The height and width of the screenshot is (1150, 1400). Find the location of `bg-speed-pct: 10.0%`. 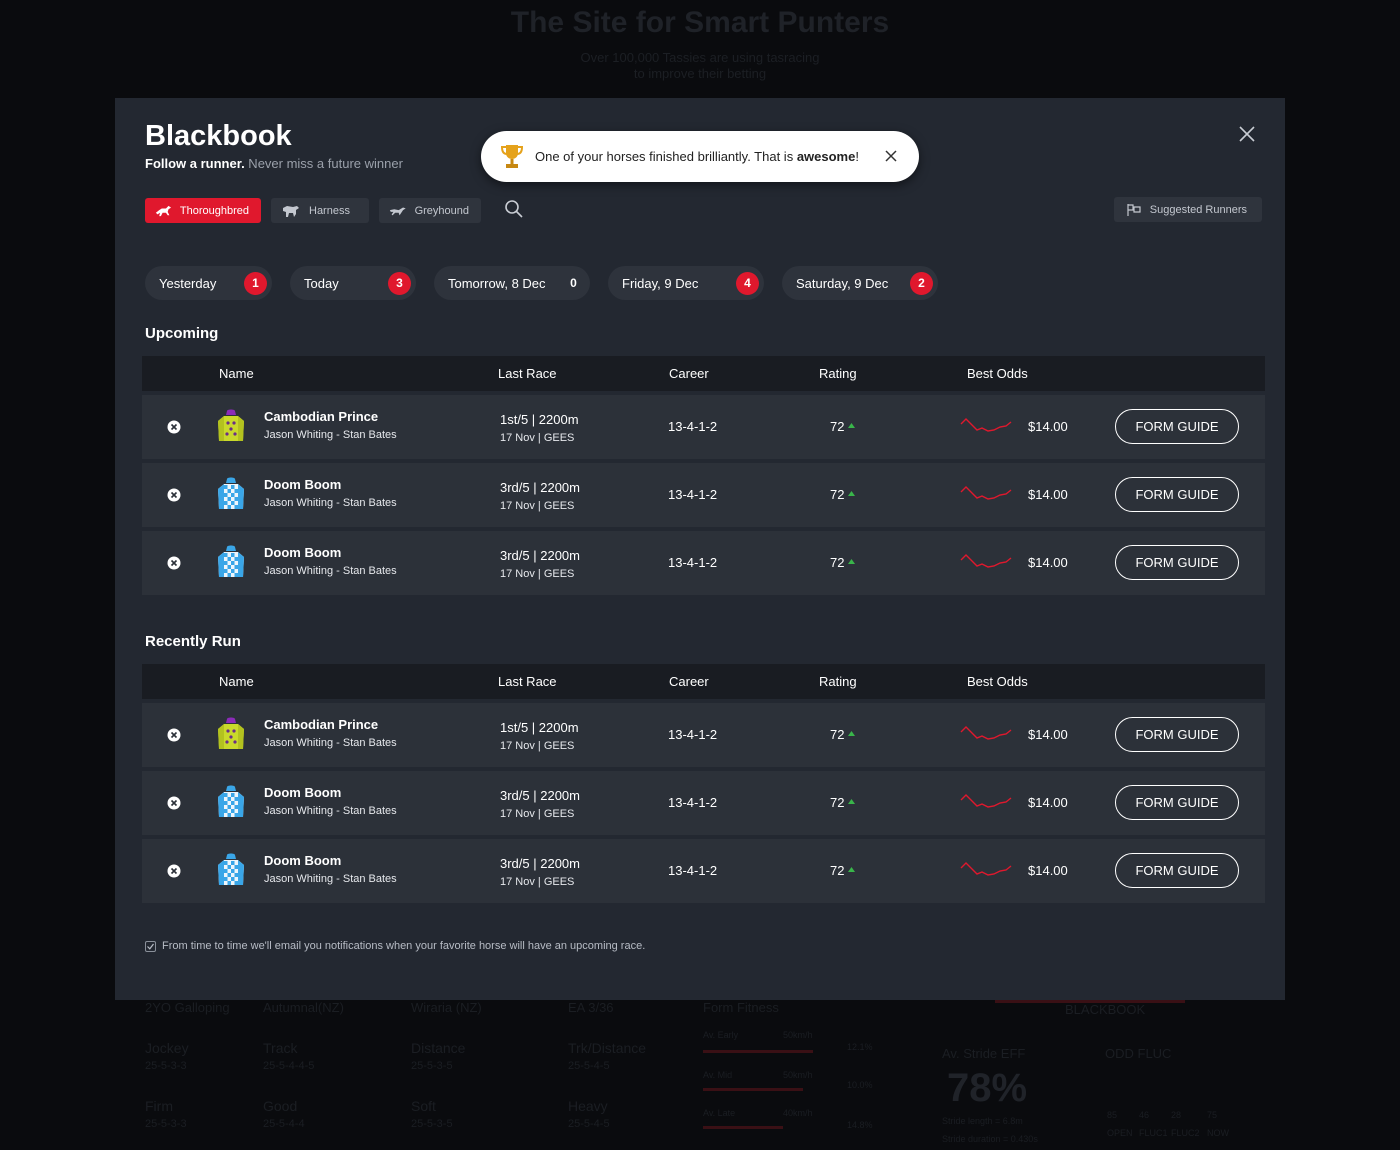

bg-speed-pct: 10.0% is located at coordinates (860, 1085).